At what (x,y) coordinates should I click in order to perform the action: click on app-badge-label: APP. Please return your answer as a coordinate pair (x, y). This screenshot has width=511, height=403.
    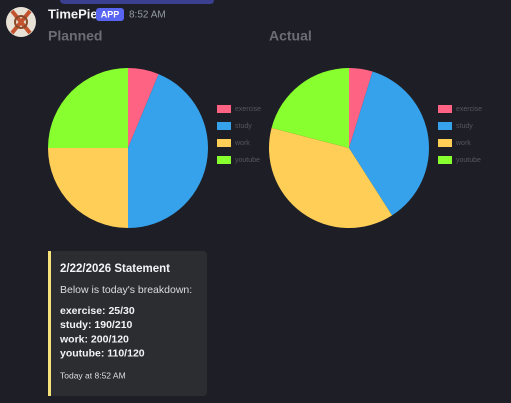
    Looking at the image, I should click on (110, 14).